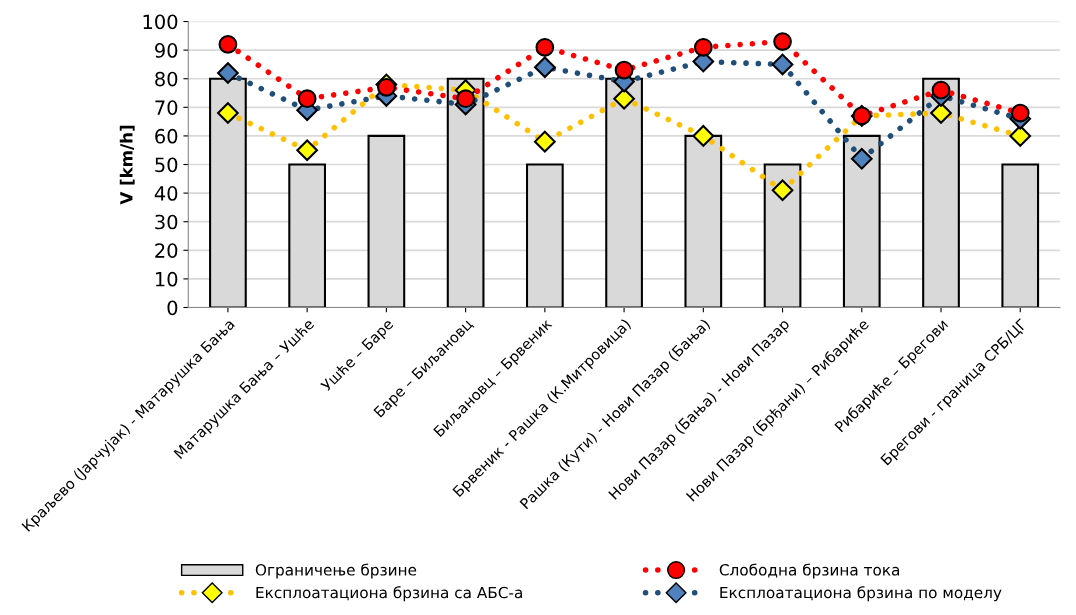 Image resolution: width=1076 pixels, height=615 pixels. I want to click on y-tick-label: 90, so click(166, 50).